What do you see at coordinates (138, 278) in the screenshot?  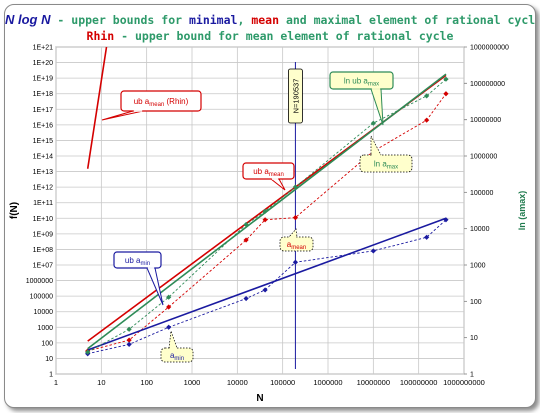 I see `callout-ub_min: ub amin` at bounding box center [138, 278].